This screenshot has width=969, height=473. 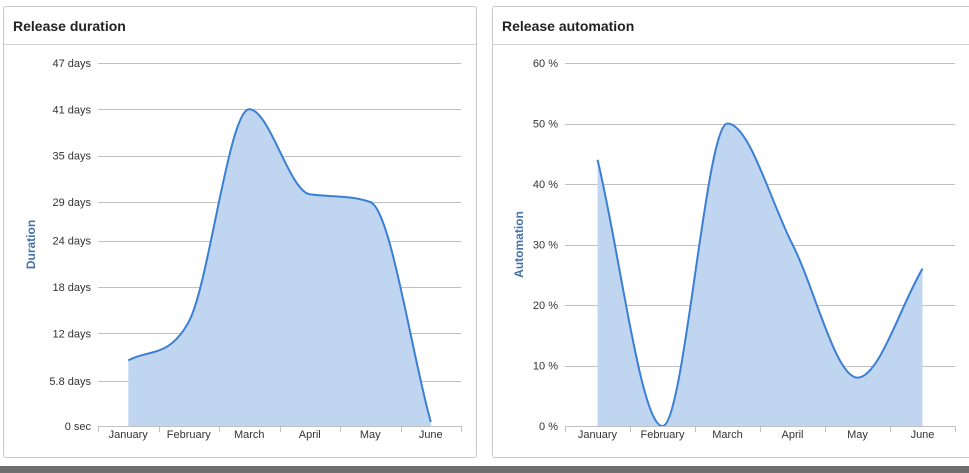 I want to click on automation-y-axis-title: Automation, so click(x=519, y=244).